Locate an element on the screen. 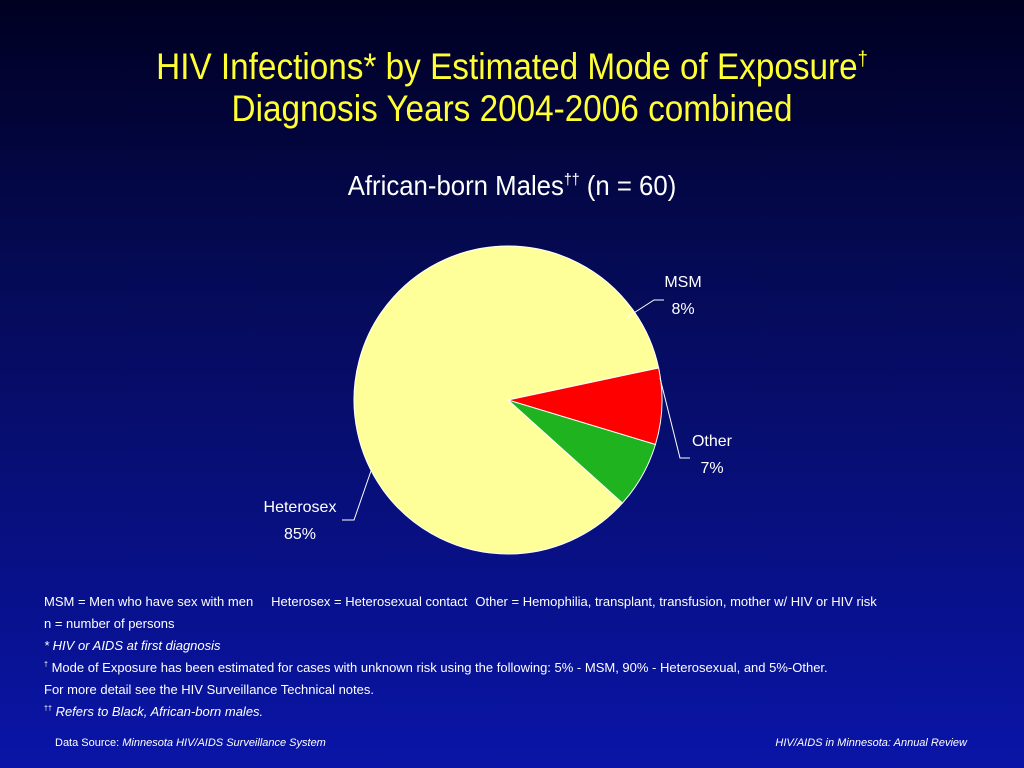  def-msm: MSM = Men who have sex with men is located at coordinates (149, 601).